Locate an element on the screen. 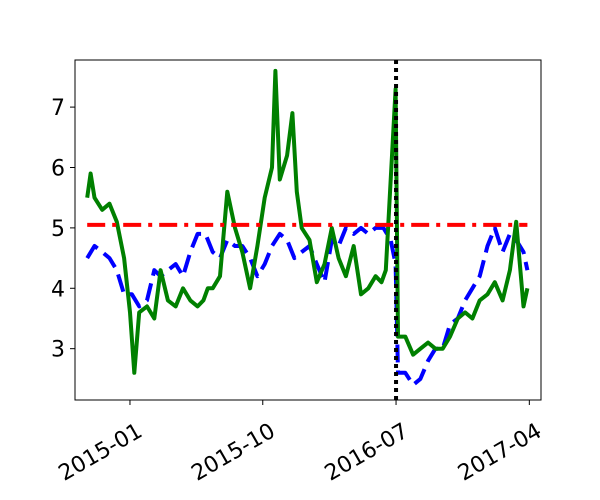 This screenshot has height=500, width=600. y-tick-label: 7 is located at coordinates (58, 108).